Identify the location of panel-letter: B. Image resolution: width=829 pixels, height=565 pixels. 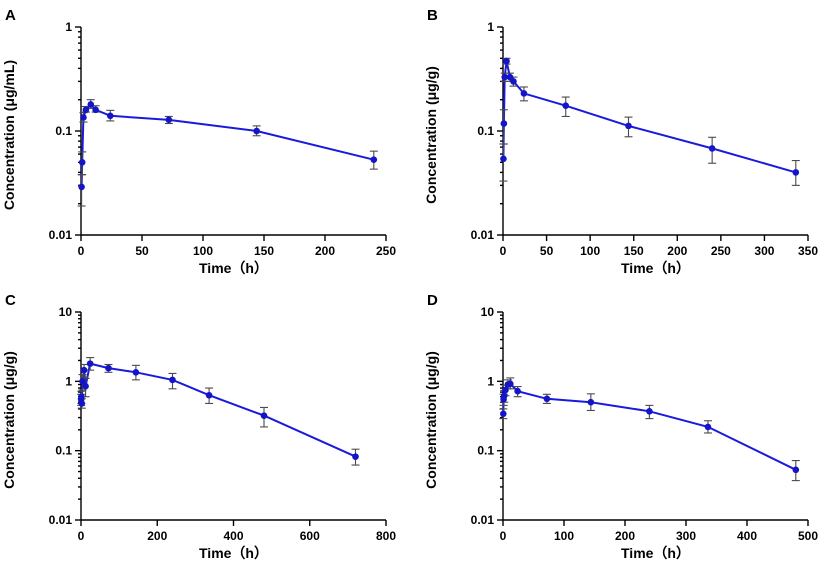
(432, 15).